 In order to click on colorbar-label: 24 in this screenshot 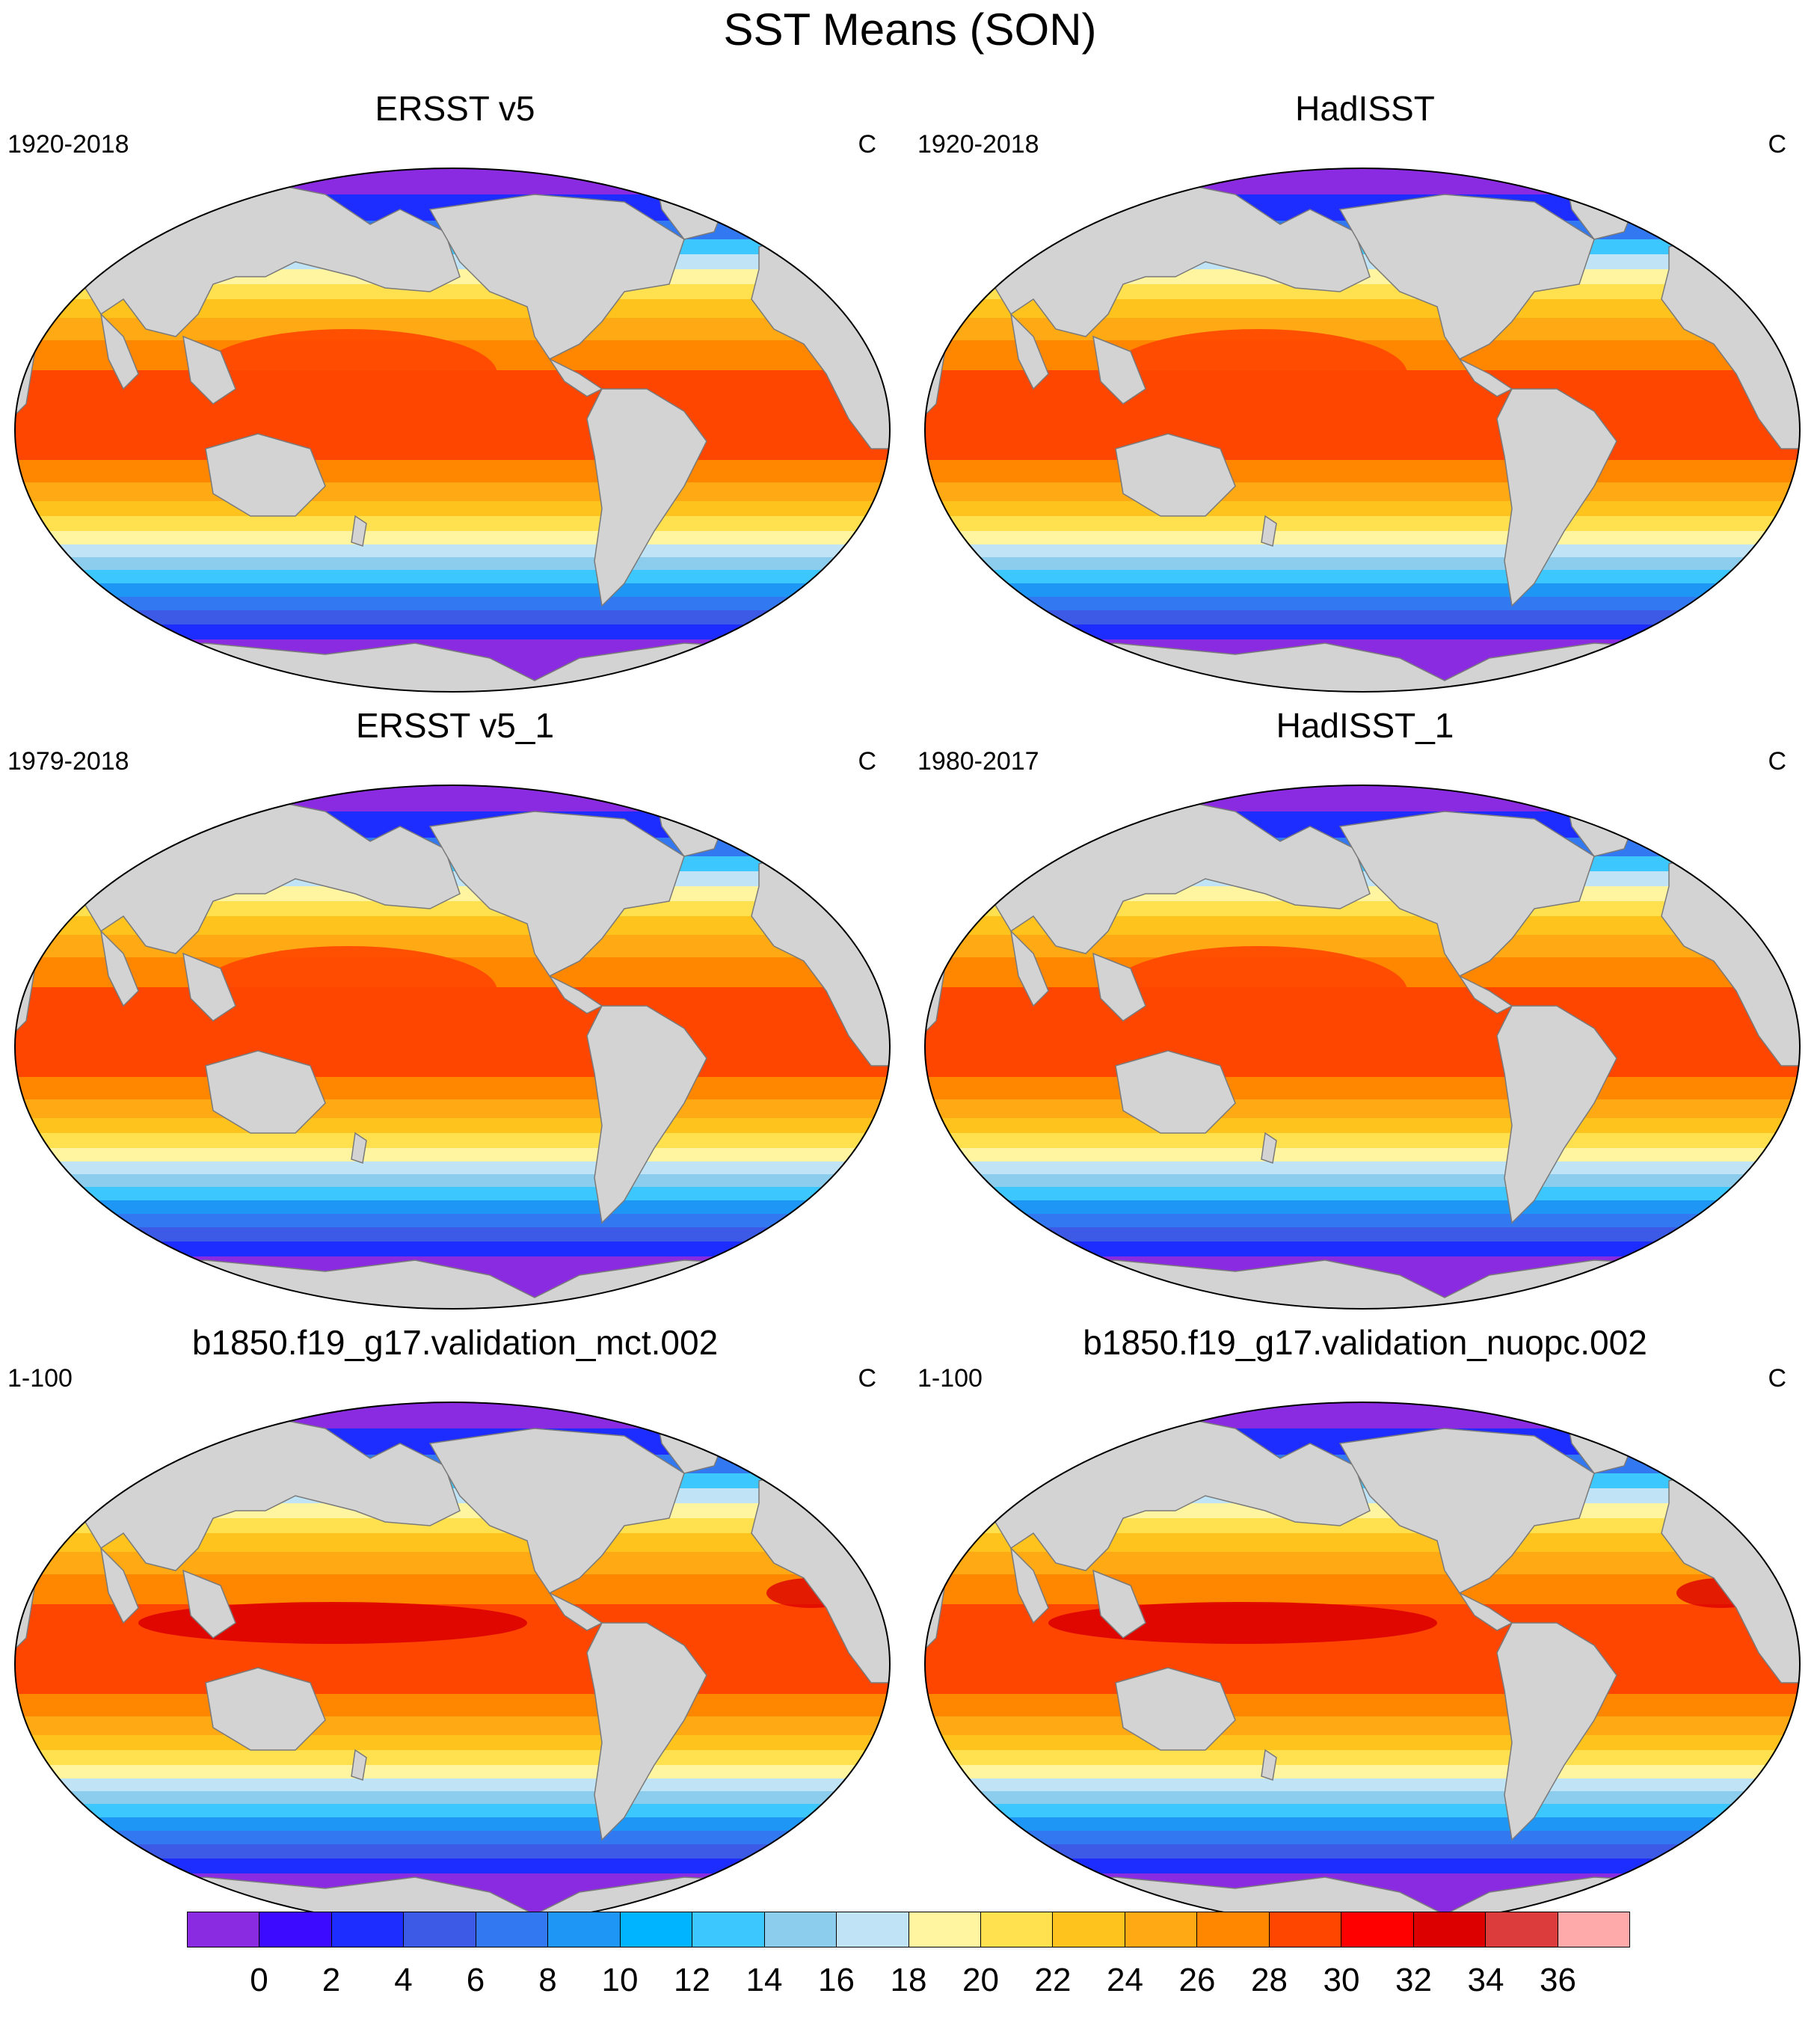, I will do `click(1125, 1980)`.